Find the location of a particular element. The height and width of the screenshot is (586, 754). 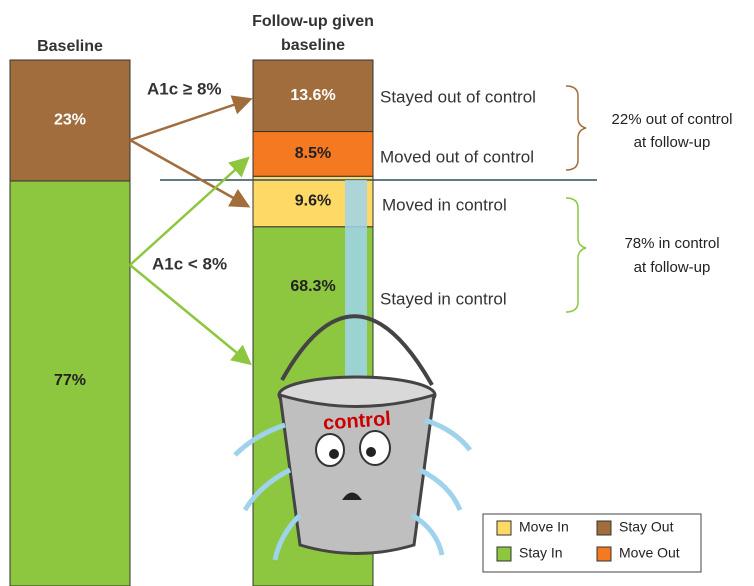

legend-label: Stay In is located at coordinates (541, 553).